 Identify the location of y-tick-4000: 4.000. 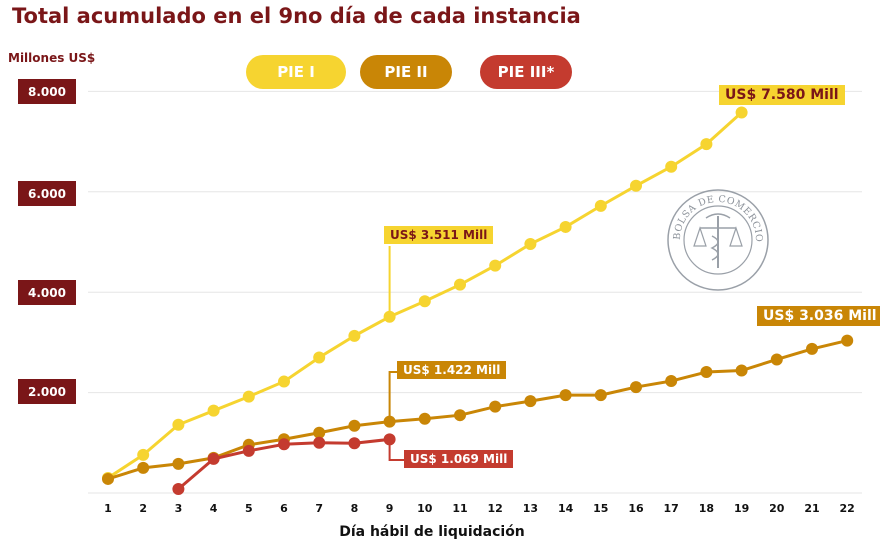
(47, 292).